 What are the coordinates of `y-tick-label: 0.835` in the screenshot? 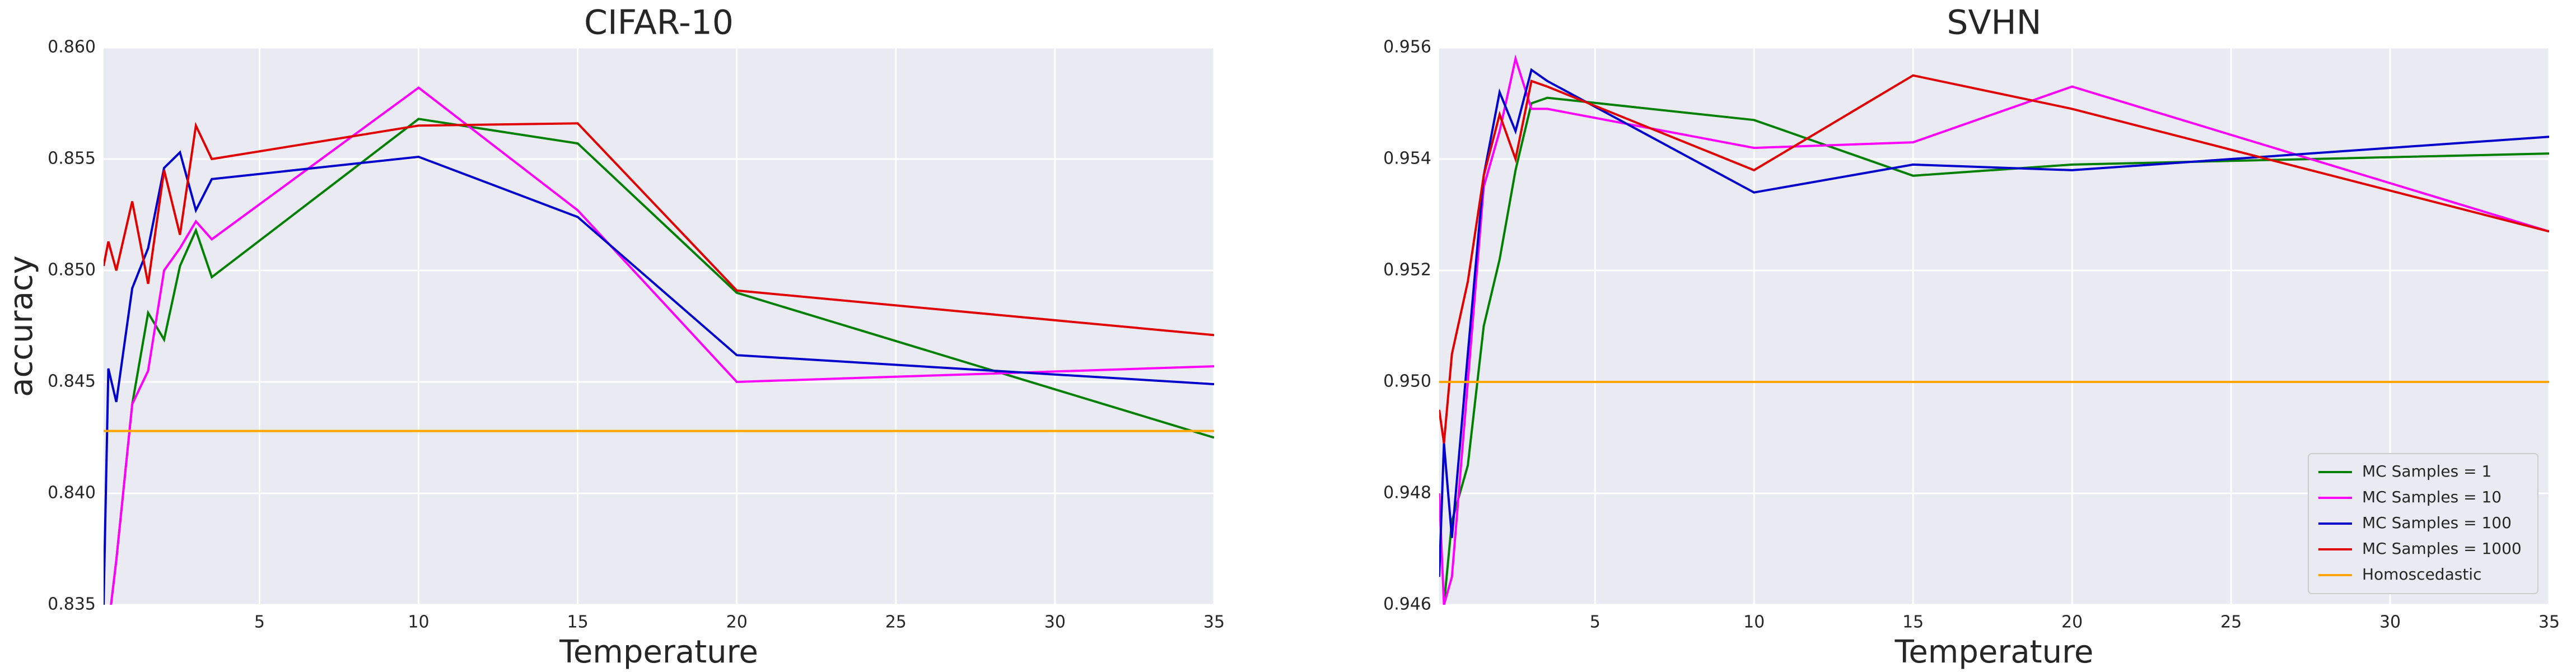 It's located at (72, 605).